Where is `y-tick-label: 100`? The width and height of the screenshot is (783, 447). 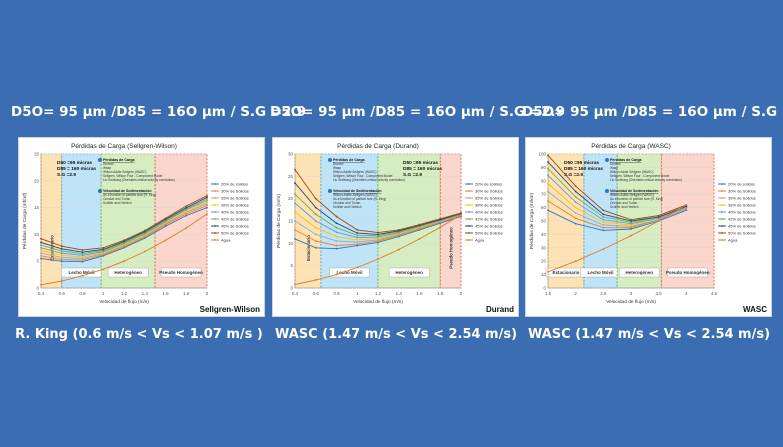 y-tick-label: 100 is located at coordinates (542, 154).